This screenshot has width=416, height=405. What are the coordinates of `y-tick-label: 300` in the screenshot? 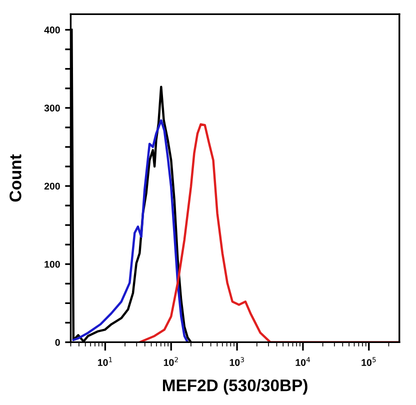 It's located at (52, 108).